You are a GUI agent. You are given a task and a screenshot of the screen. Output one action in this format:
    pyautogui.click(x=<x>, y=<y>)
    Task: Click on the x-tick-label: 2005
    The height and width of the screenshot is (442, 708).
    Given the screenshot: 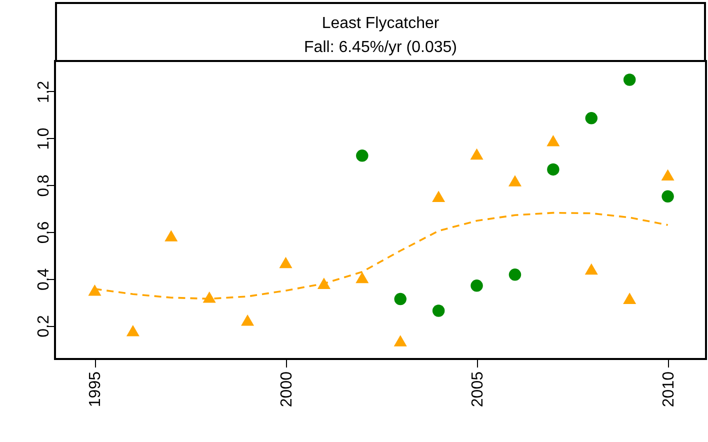 What is the action you would take?
    pyautogui.click(x=477, y=389)
    